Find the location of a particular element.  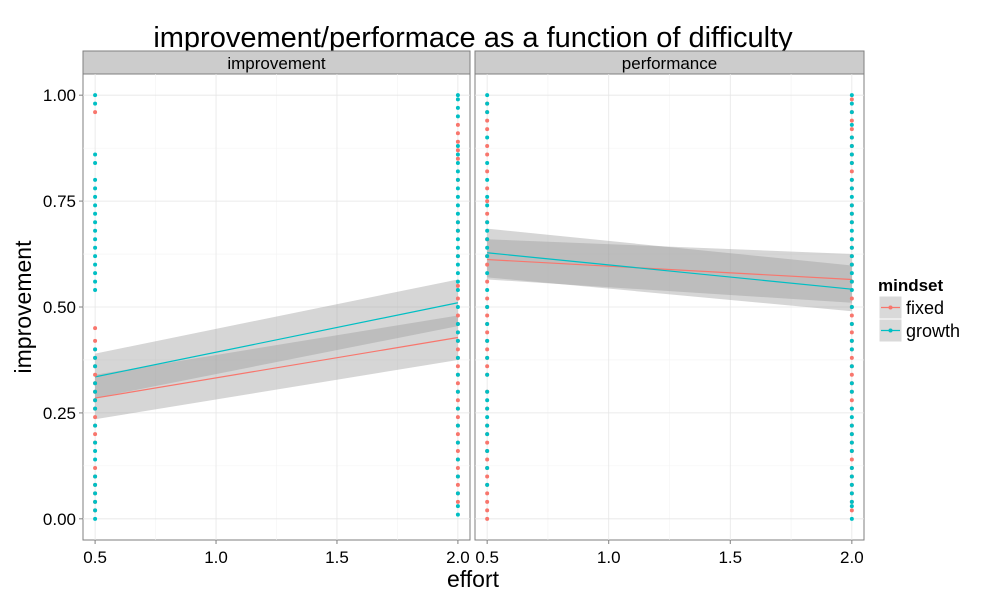

facet-strip-label-improvement: improvement is located at coordinates (276, 63).